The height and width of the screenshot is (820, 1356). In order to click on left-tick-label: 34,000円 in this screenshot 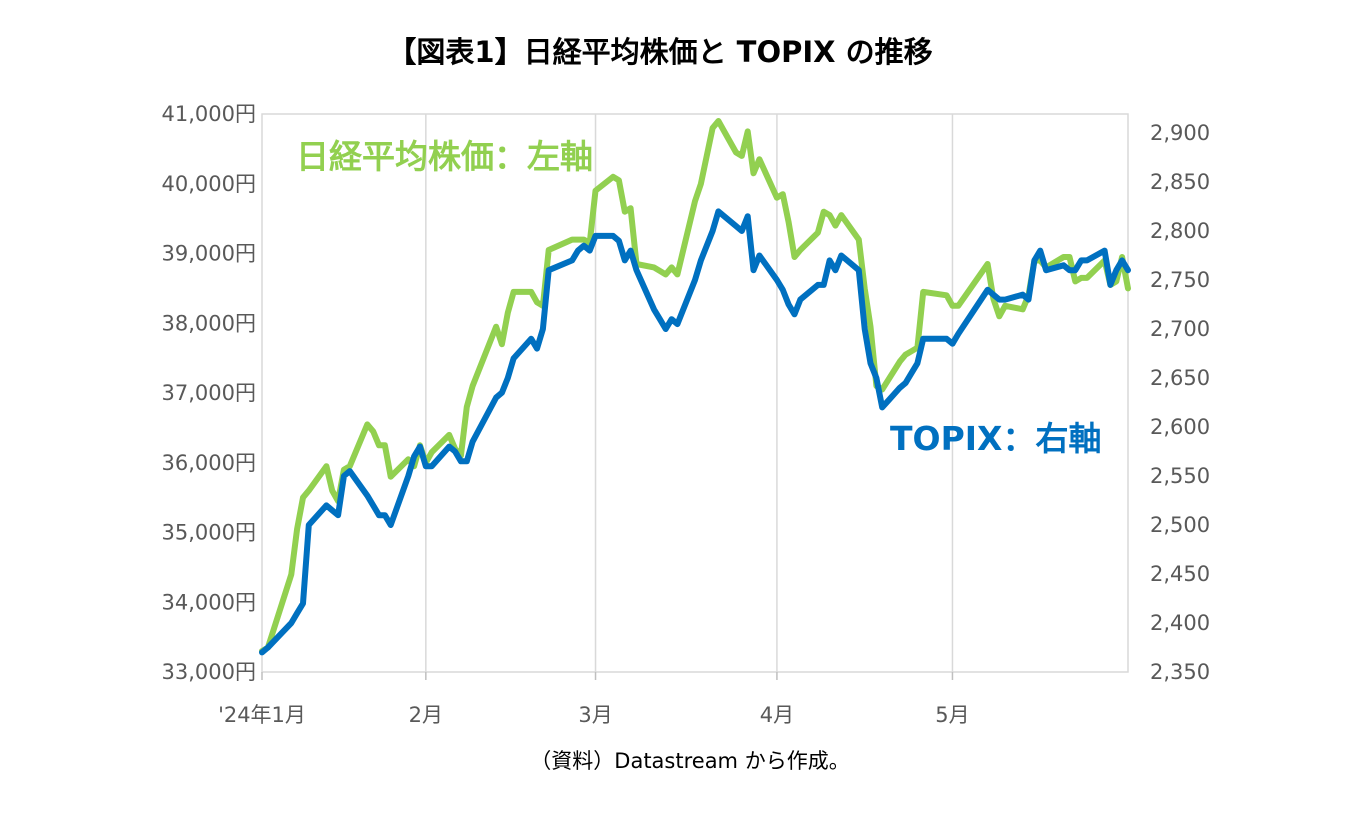, I will do `click(209, 602)`.